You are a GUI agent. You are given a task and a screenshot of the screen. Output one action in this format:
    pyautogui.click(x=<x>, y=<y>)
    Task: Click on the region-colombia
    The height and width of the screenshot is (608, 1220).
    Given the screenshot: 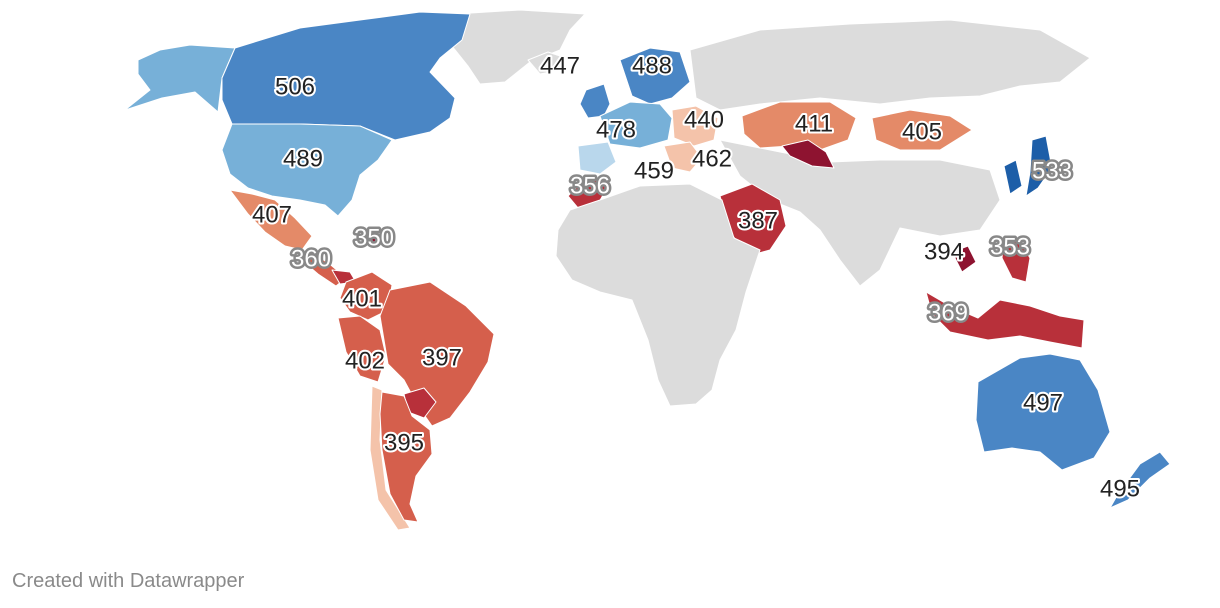 What is the action you would take?
    pyautogui.click(x=366, y=296)
    